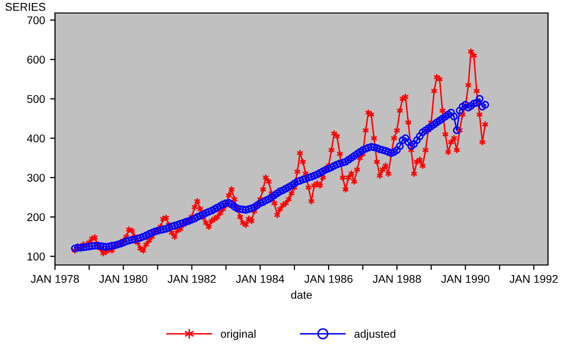 The width and height of the screenshot is (563, 350). I want to click on y-tick-label: 700, so click(36, 20).